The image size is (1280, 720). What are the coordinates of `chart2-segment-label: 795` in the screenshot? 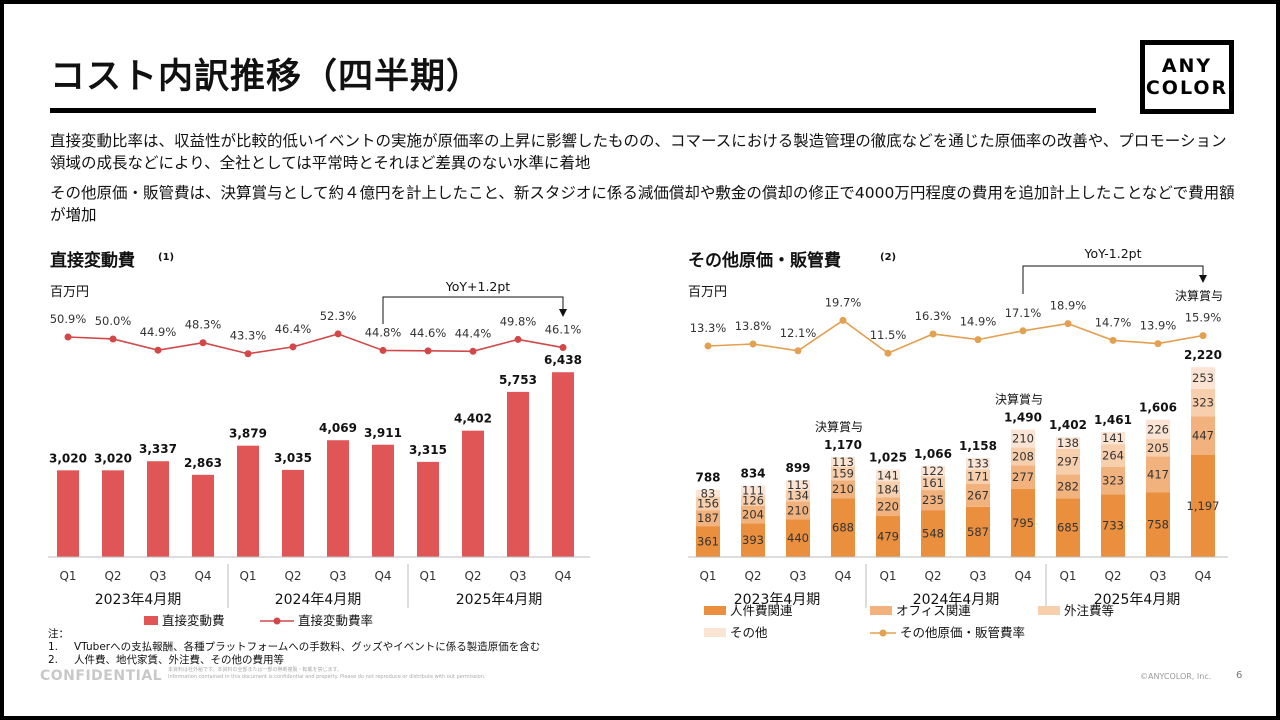 It's located at (1023, 523).